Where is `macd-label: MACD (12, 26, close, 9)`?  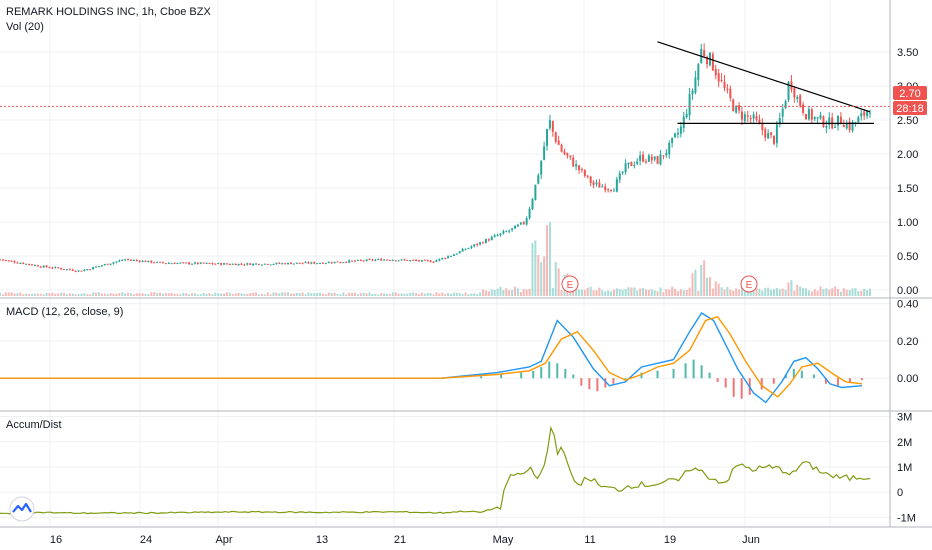 macd-label: MACD (12, 26, close, 9) is located at coordinates (64, 312).